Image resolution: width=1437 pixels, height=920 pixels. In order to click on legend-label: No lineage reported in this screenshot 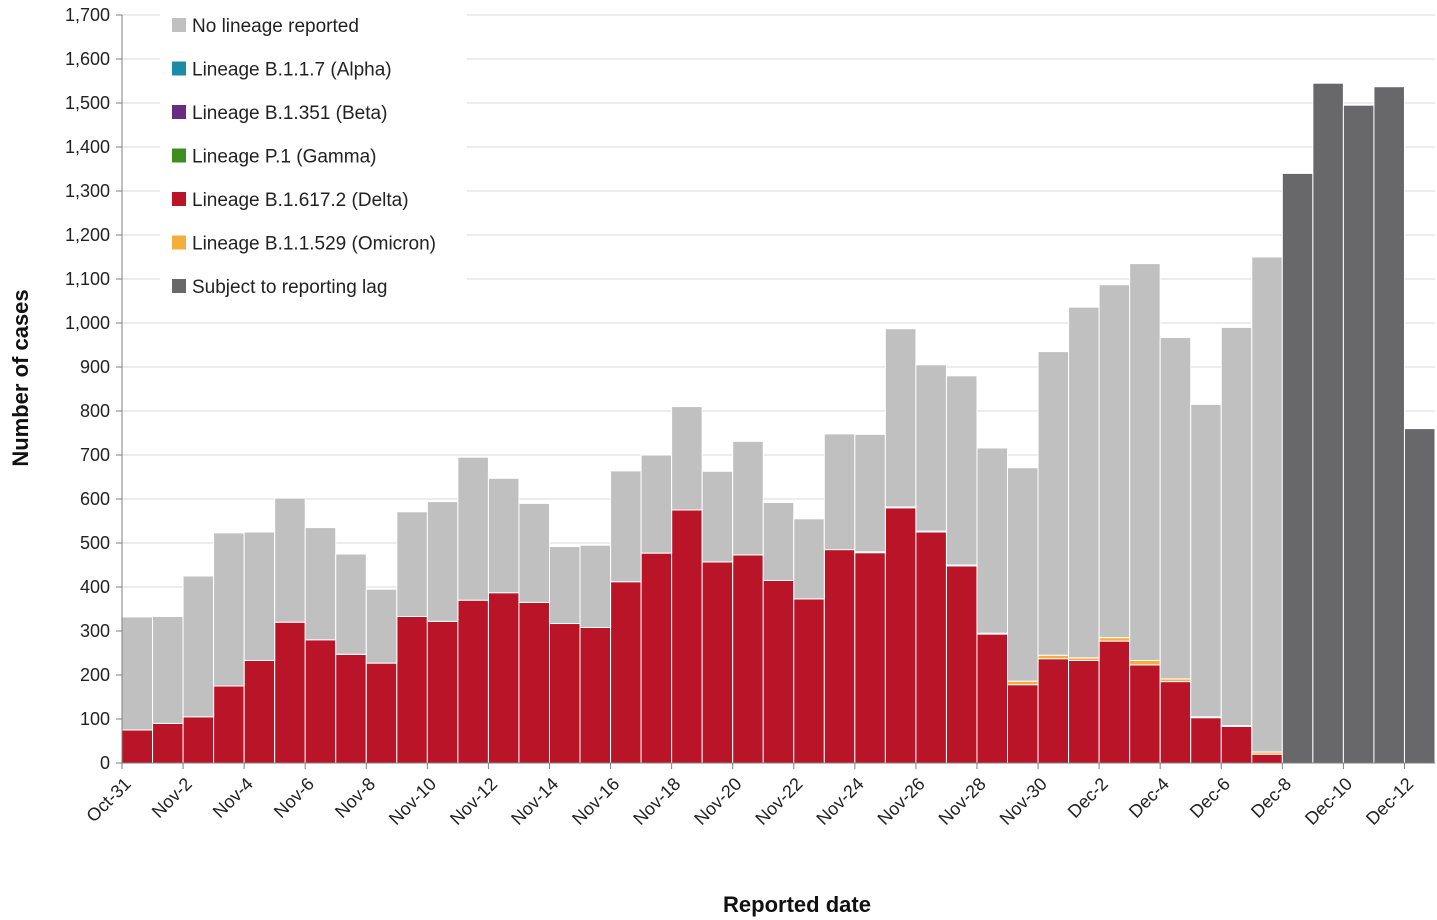, I will do `click(275, 26)`.